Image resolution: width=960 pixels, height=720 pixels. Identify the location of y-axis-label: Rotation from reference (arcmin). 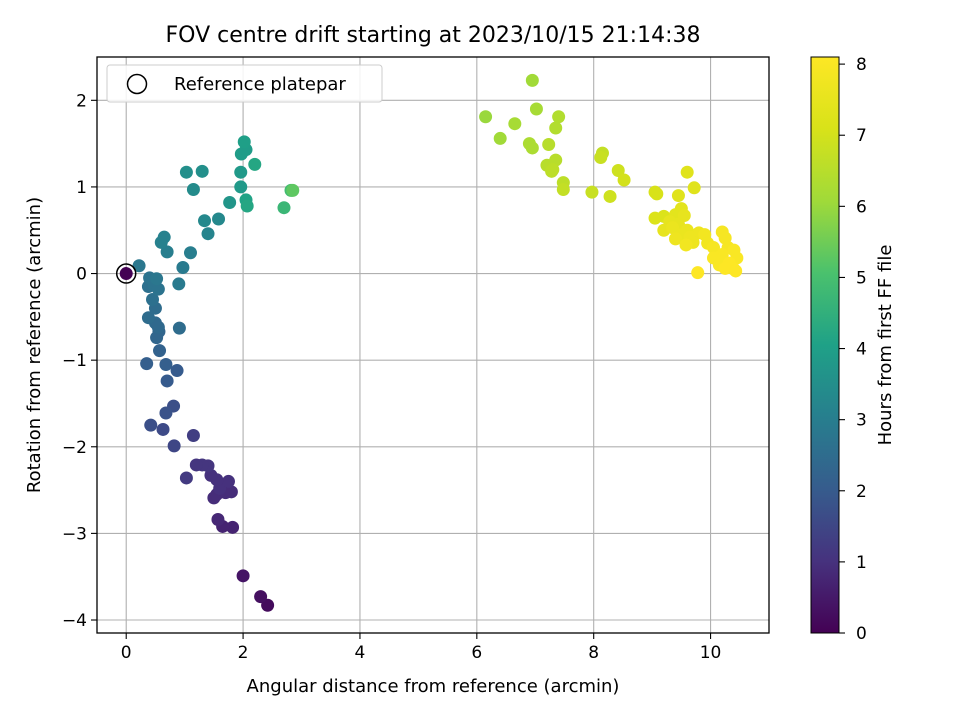
(34, 345).